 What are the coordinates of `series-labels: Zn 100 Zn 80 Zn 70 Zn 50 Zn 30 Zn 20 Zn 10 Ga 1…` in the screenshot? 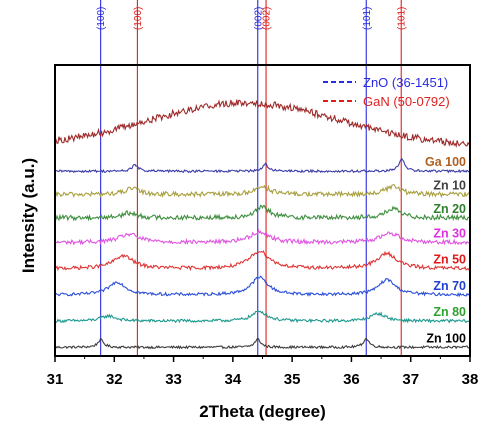 It's located at (445, 250).